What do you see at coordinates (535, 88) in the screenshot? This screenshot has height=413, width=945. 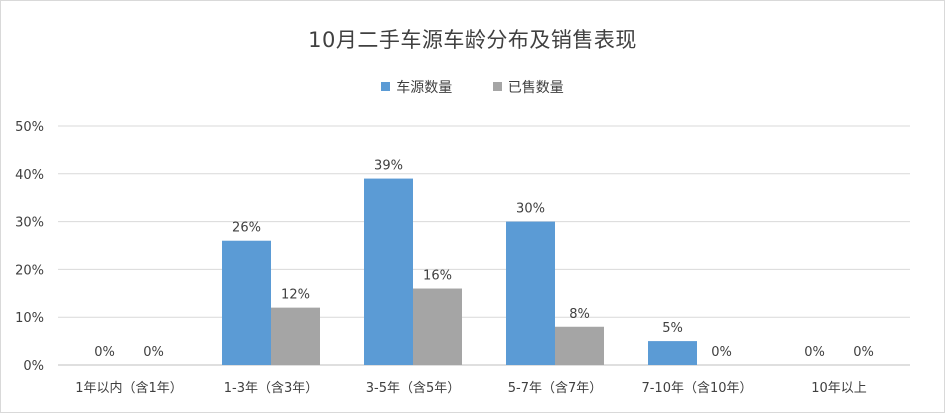 I see `legend-label-series-2: 已售数量` at bounding box center [535, 88].